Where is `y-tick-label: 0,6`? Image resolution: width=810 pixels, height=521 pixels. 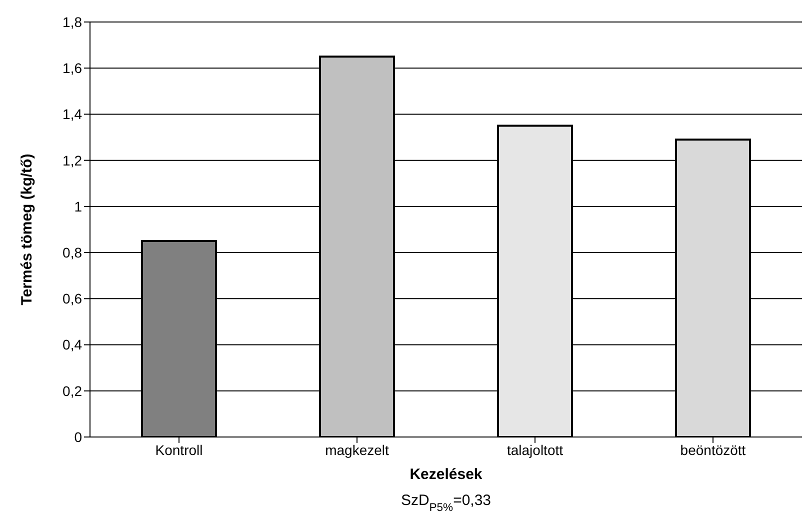 y-tick-label: 0,6 is located at coordinates (72, 298).